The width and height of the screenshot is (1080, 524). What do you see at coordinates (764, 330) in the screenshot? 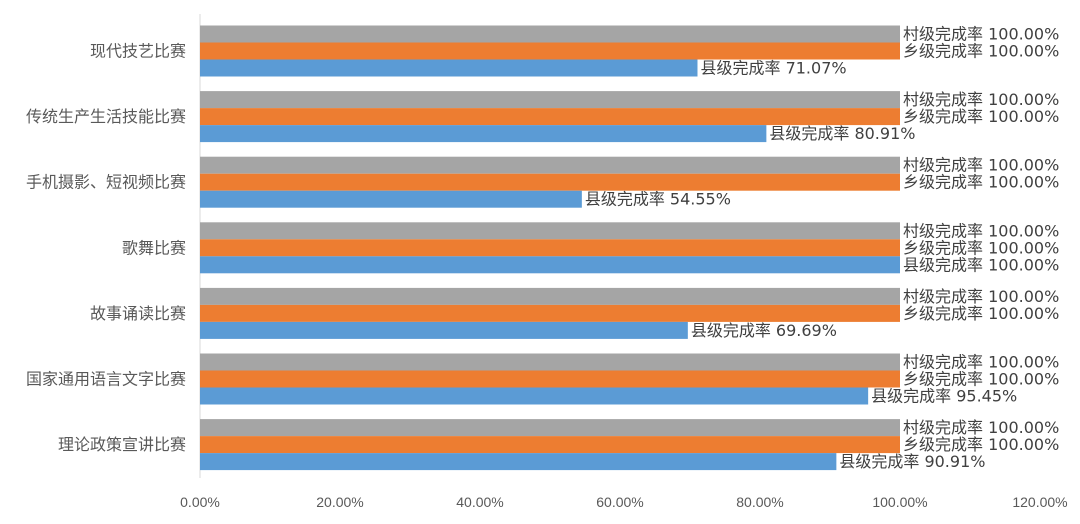
I see `data-label: 县级完成率 69.69%` at bounding box center [764, 330].